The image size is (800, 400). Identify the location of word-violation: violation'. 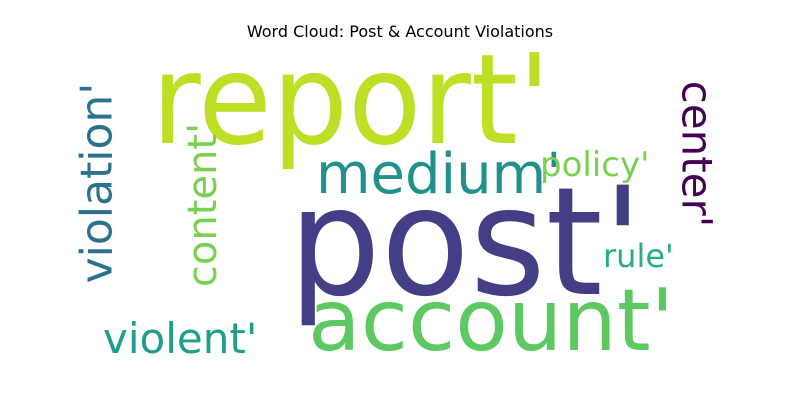
(97, 183).